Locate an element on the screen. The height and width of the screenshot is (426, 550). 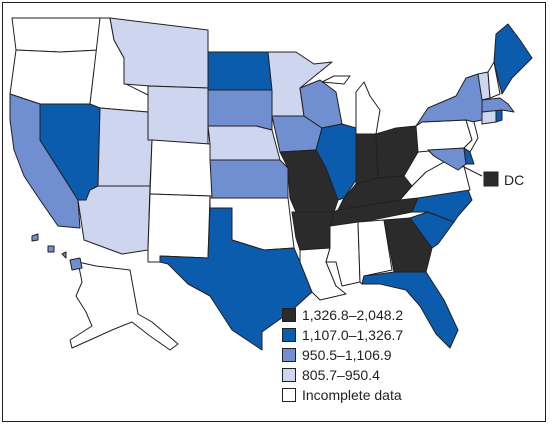
state-PA is located at coordinates (444, 136).